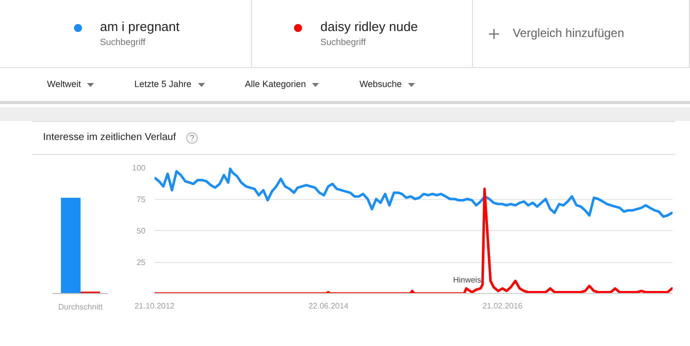 Image resolution: width=690 pixels, height=346 pixels. Describe the element at coordinates (413, 193) in the screenshot. I see `line-series` at that location.